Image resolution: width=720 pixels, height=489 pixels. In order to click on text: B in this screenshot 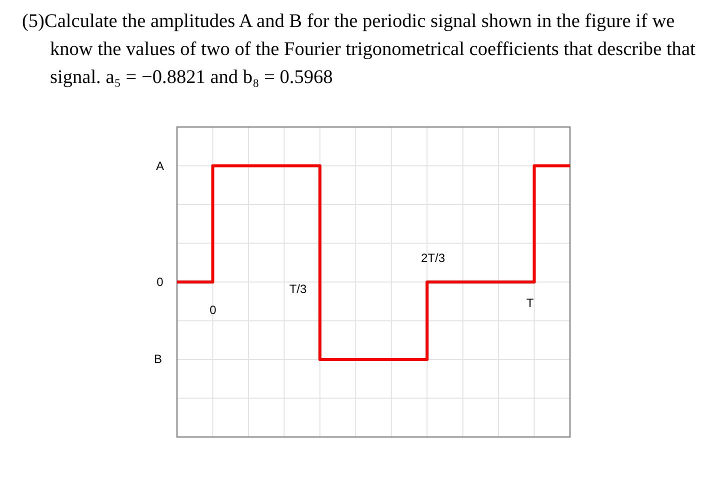, I will do `click(158, 359)`.